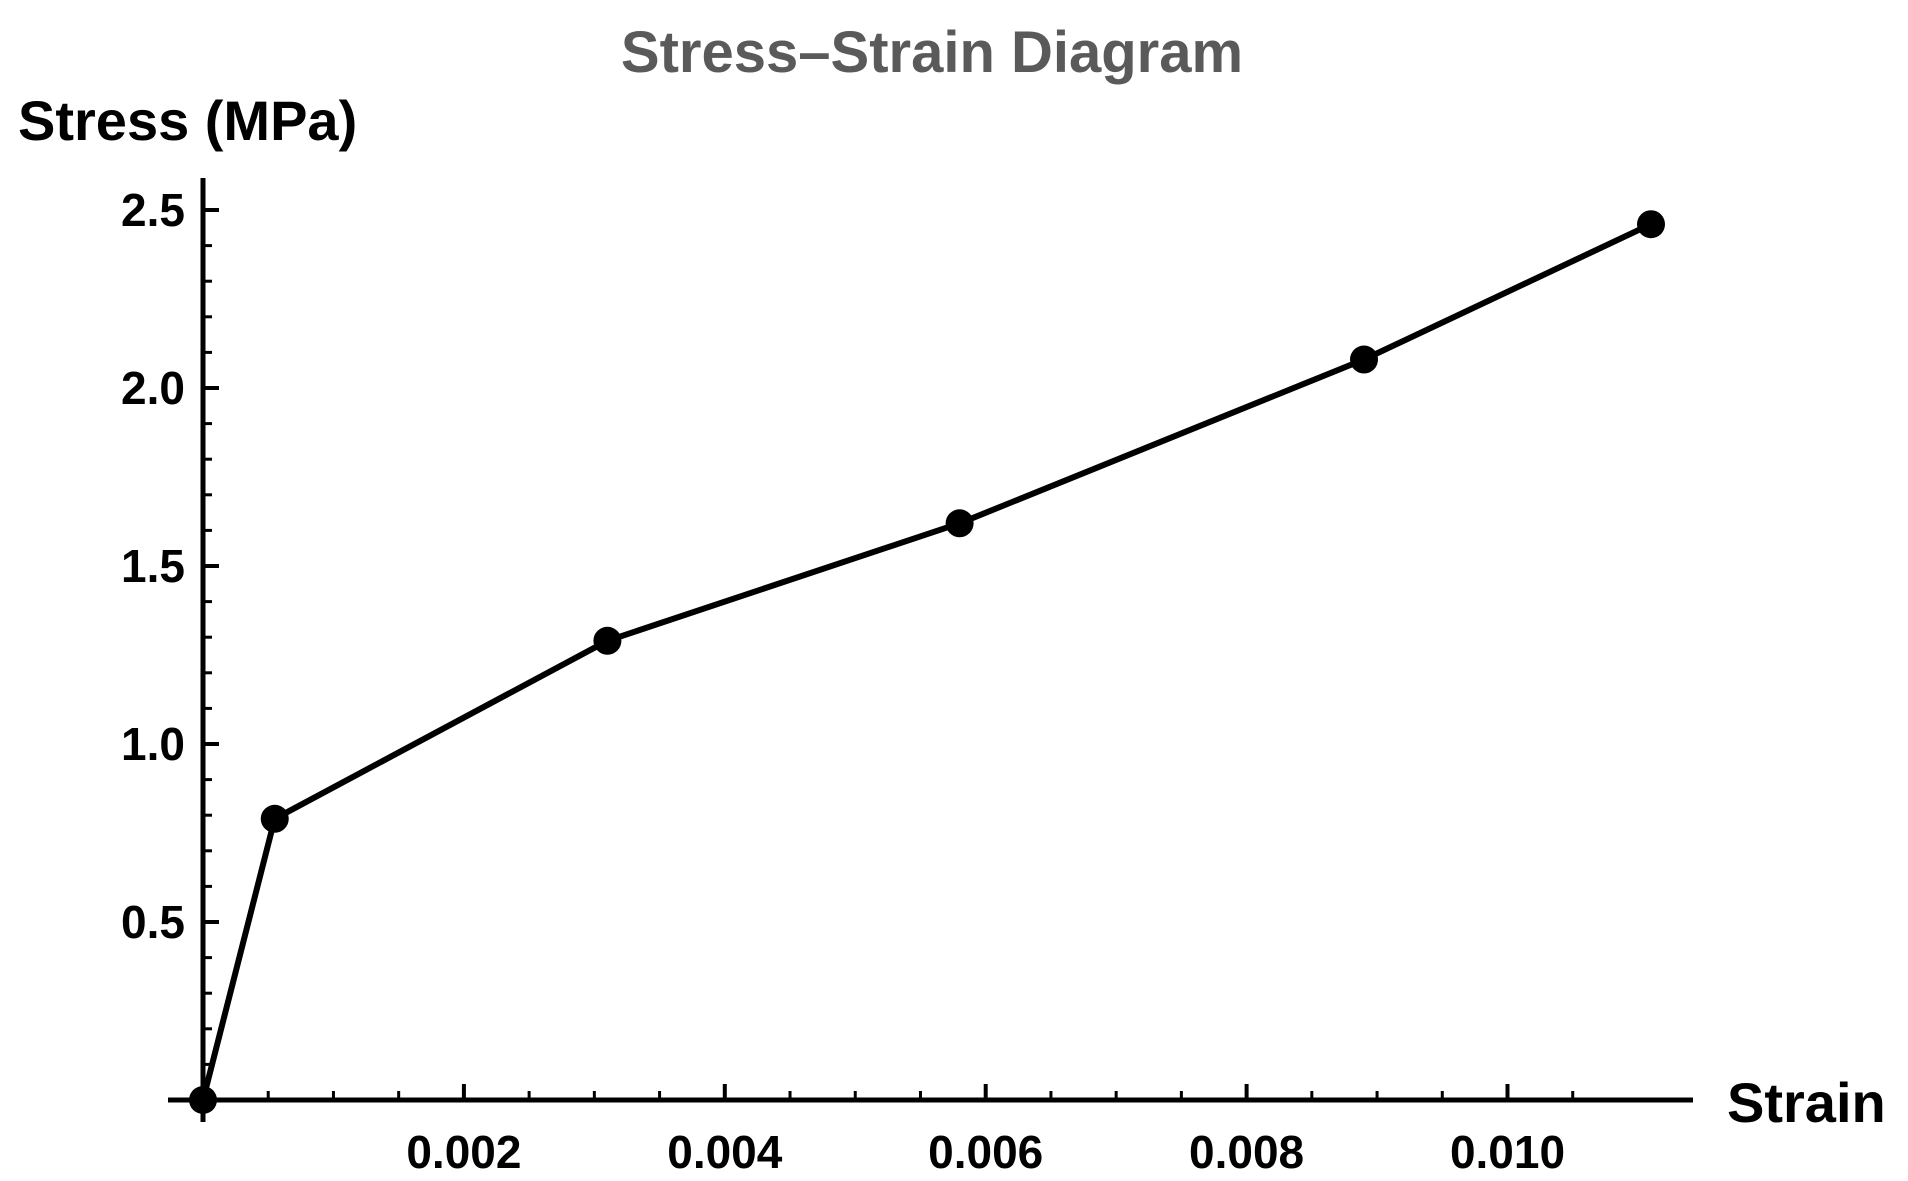 The width and height of the screenshot is (1908, 1181). What do you see at coordinates (1806, 1102) in the screenshot?
I see `x-axis-label: Strain` at bounding box center [1806, 1102].